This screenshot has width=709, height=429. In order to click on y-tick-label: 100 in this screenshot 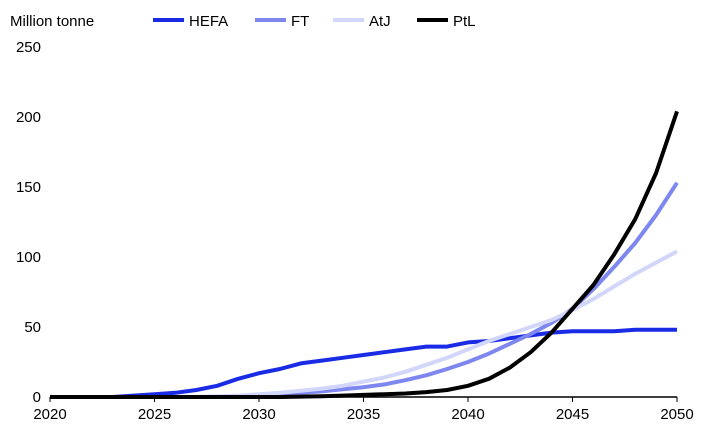, I will do `click(28, 257)`.